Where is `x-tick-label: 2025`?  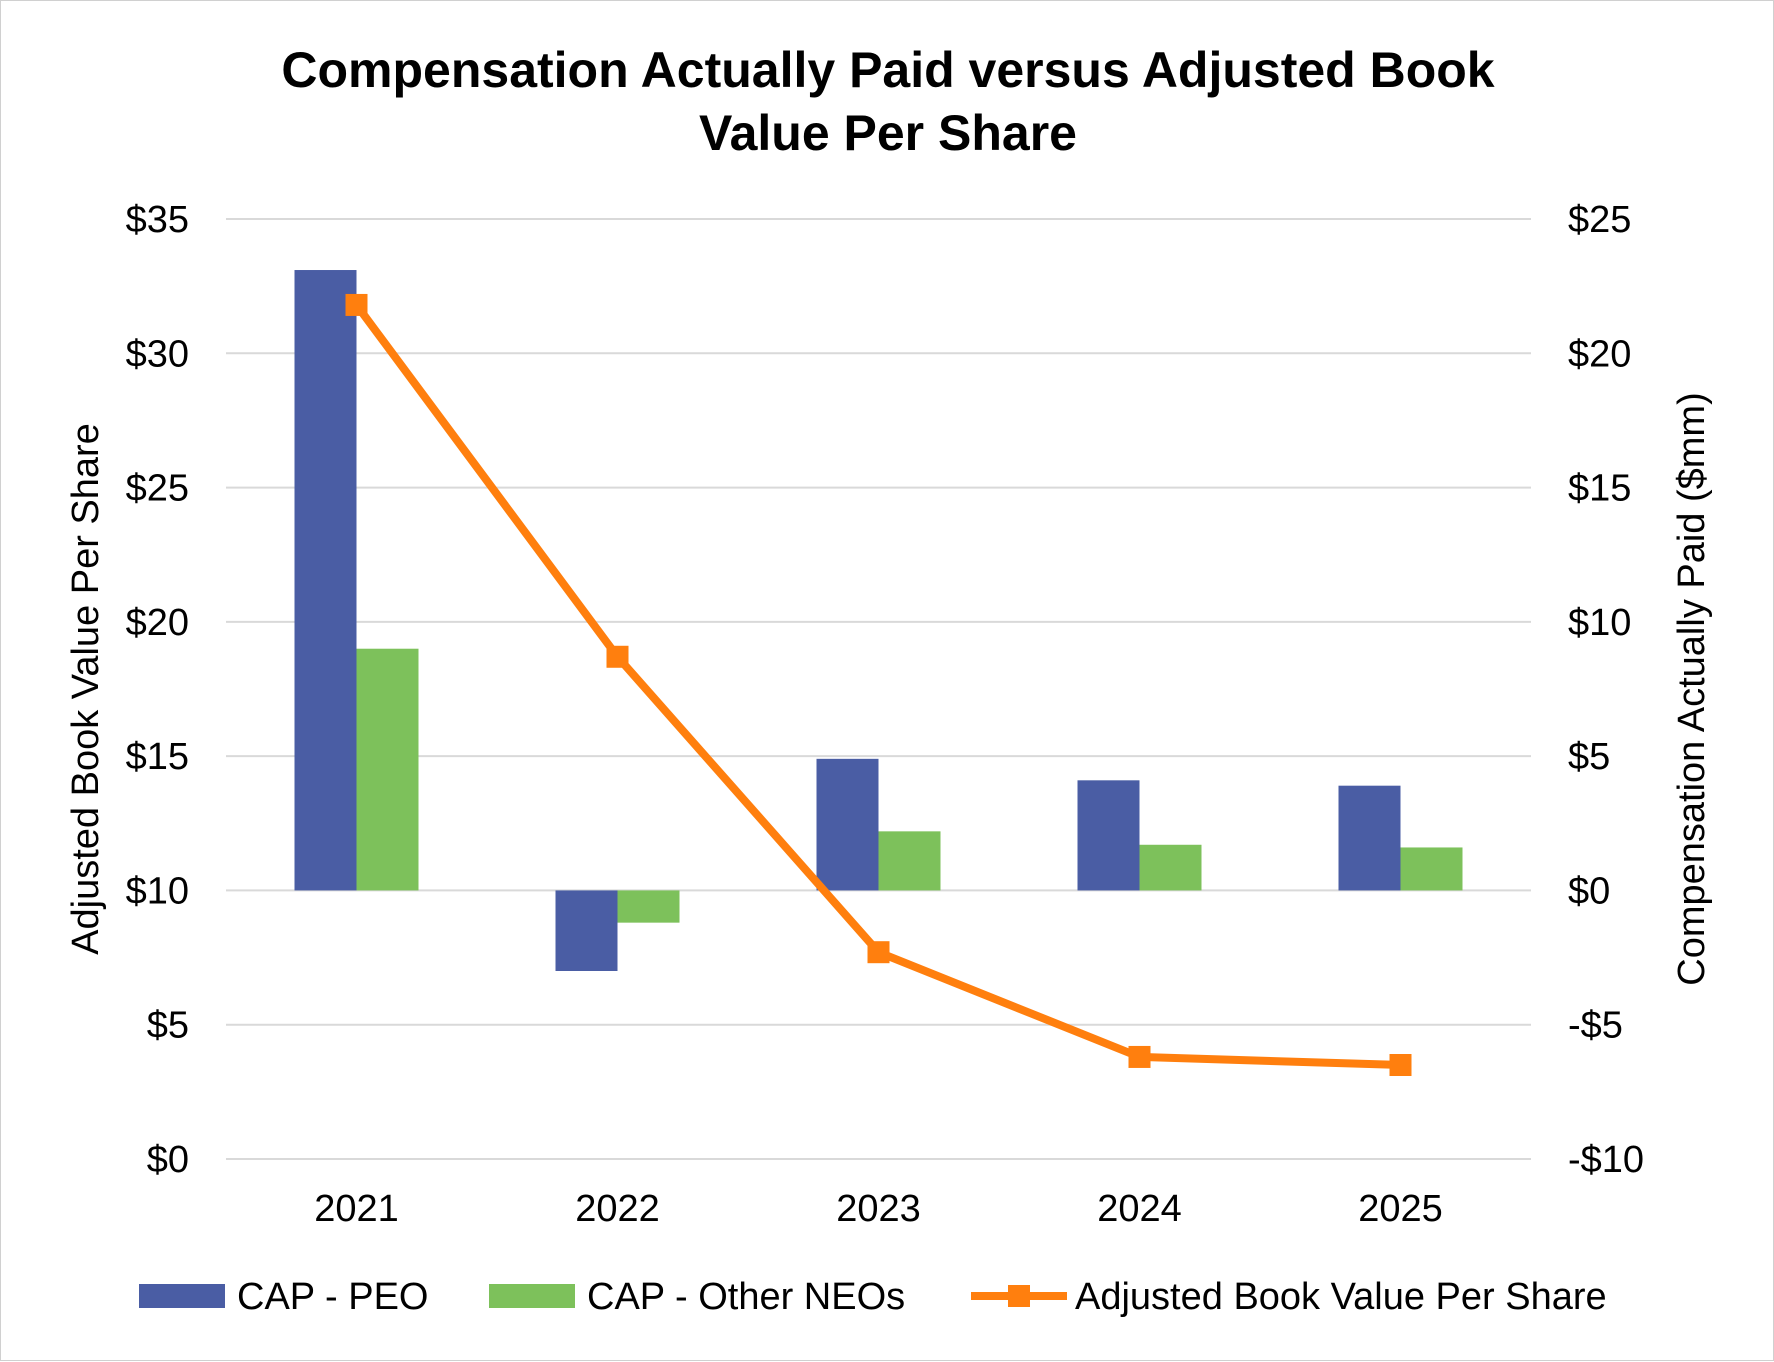 x-tick-label: 2025 is located at coordinates (1400, 1209).